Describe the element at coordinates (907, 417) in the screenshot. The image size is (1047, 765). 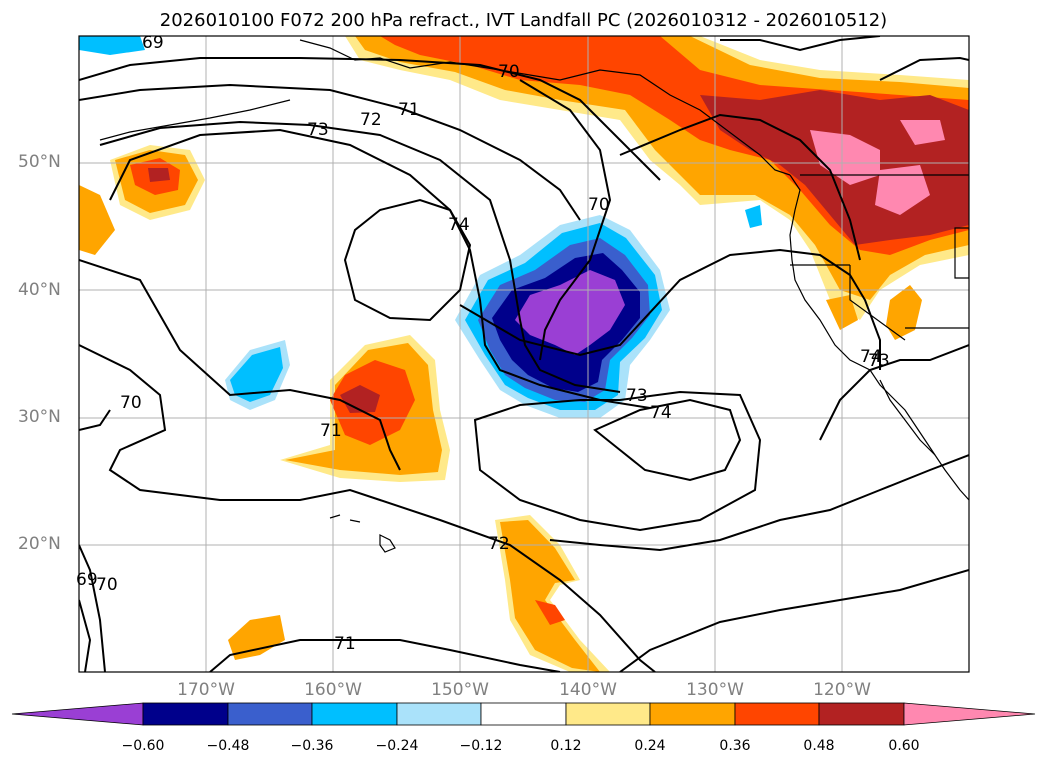
I see `coastline-baja` at that location.